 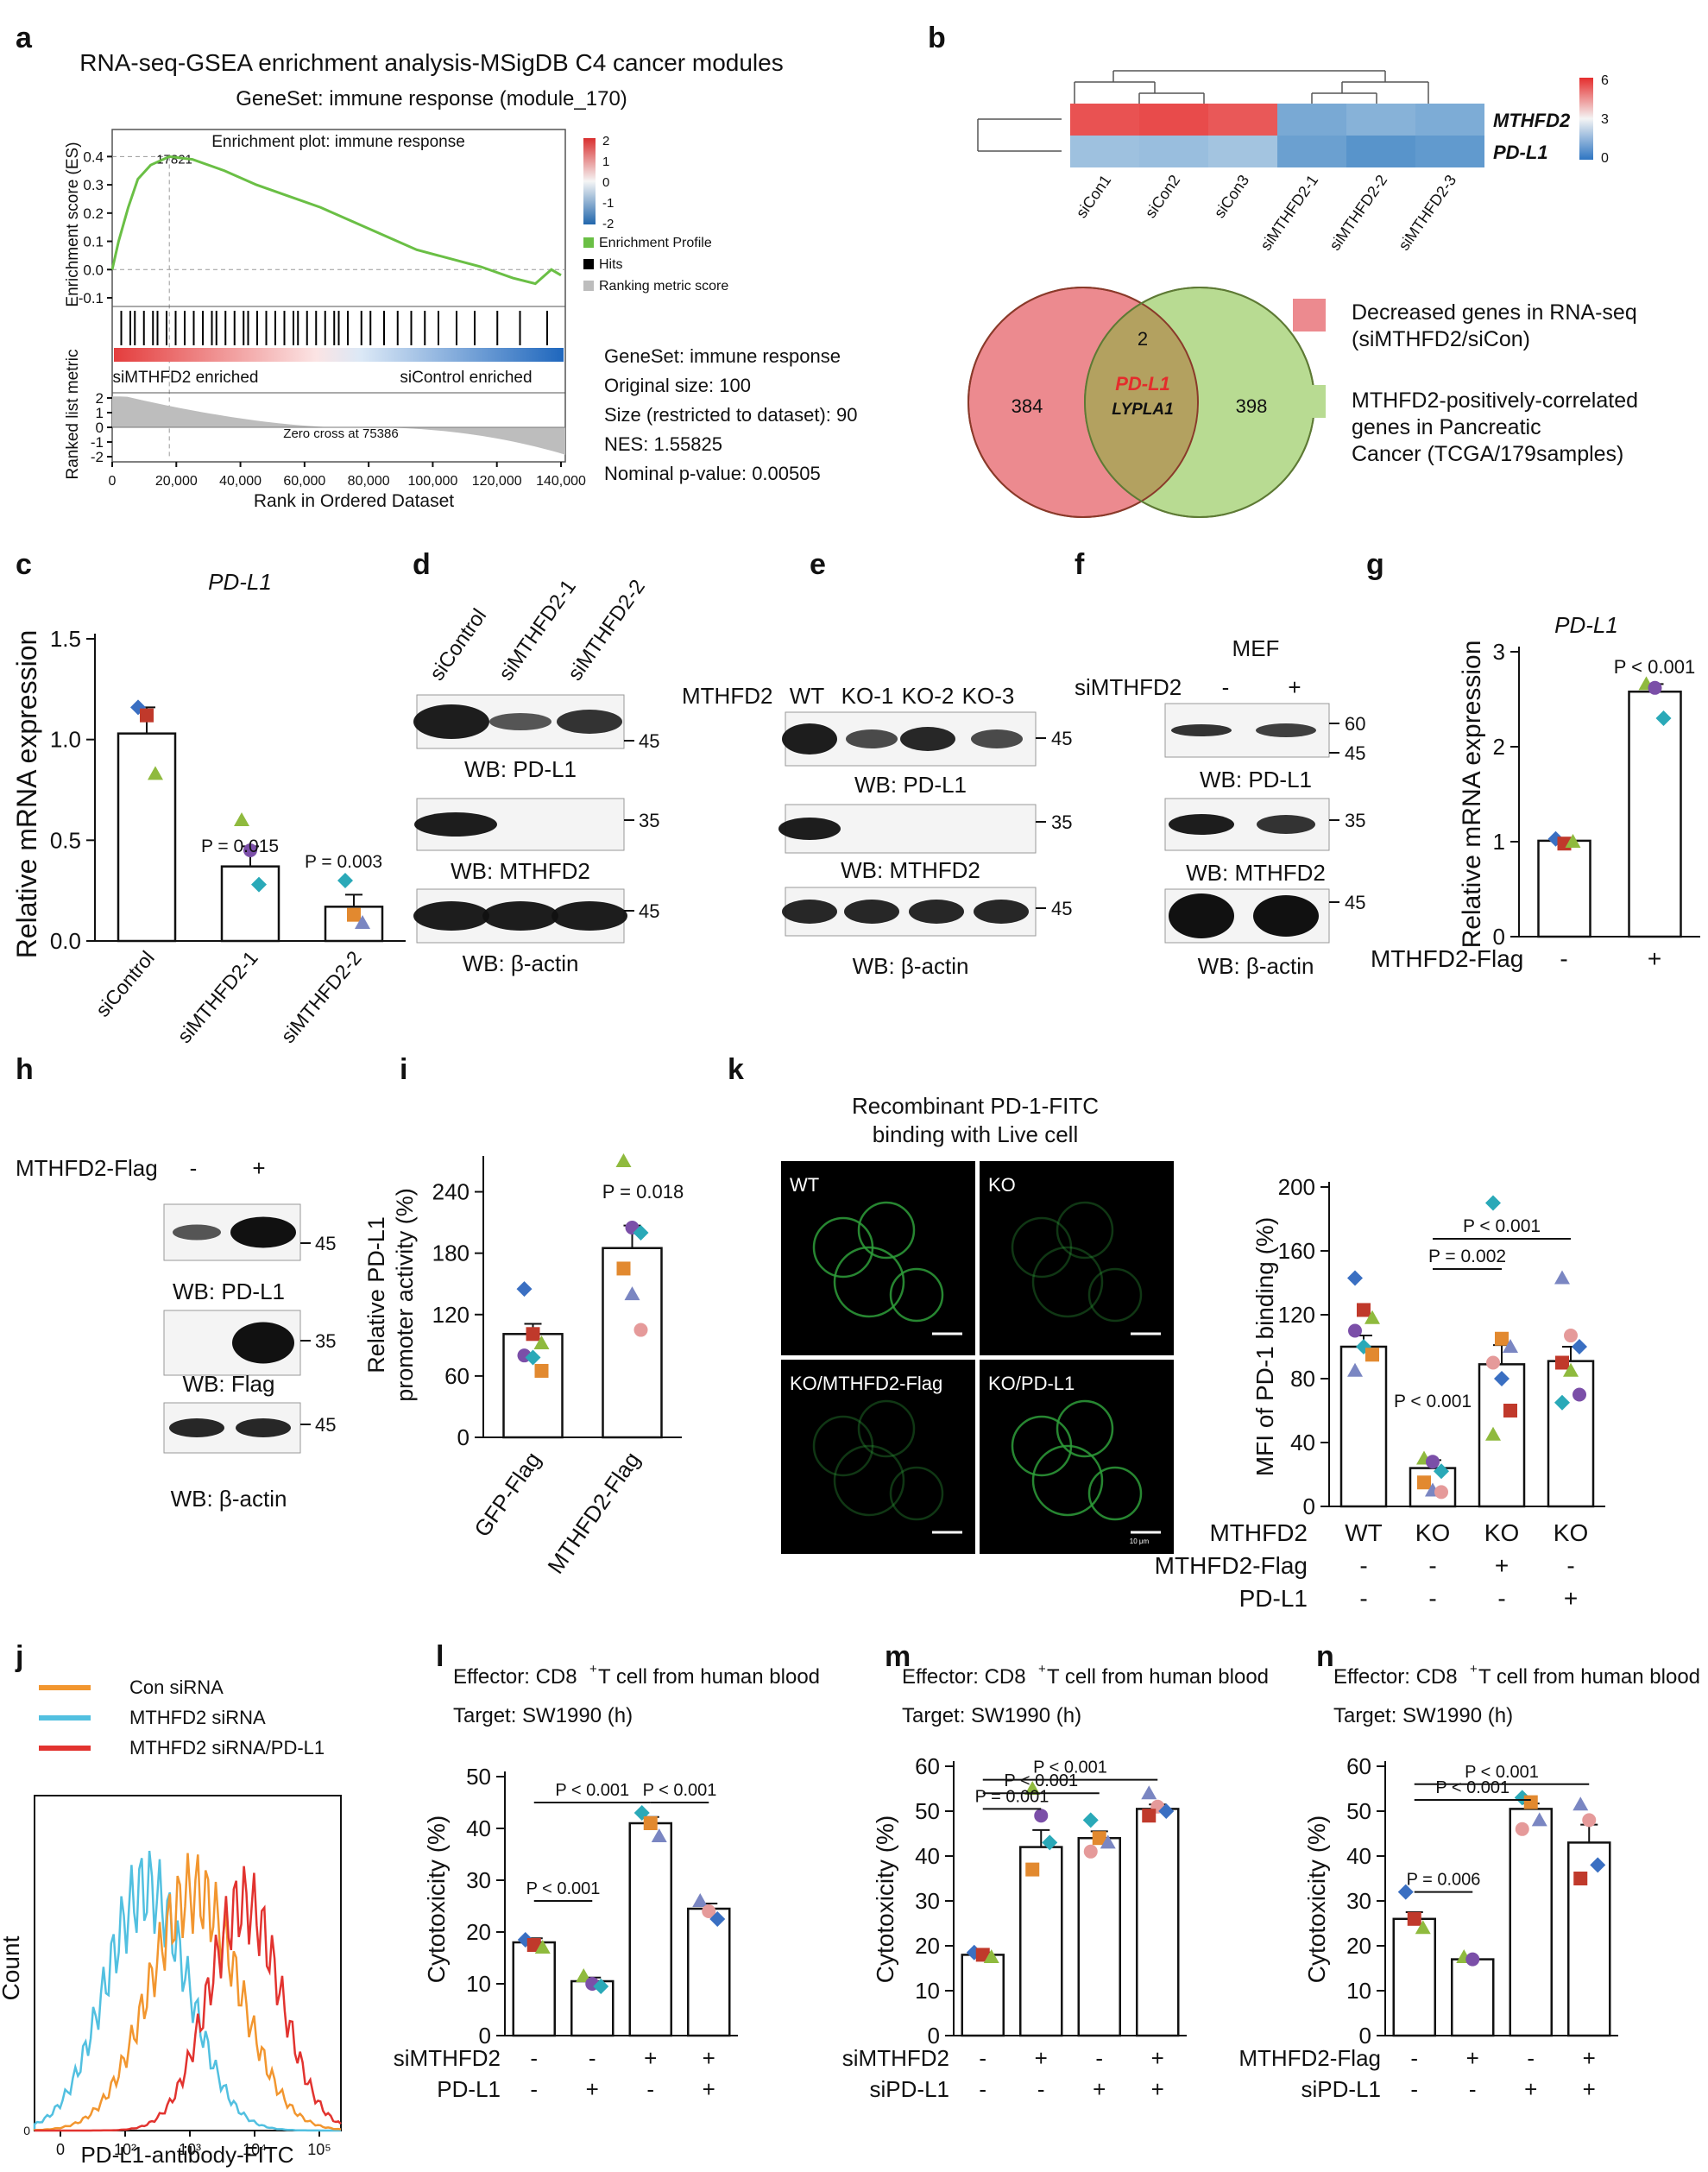 I want to click on n-y-tick-label: 50, so click(x=1358, y=1811).